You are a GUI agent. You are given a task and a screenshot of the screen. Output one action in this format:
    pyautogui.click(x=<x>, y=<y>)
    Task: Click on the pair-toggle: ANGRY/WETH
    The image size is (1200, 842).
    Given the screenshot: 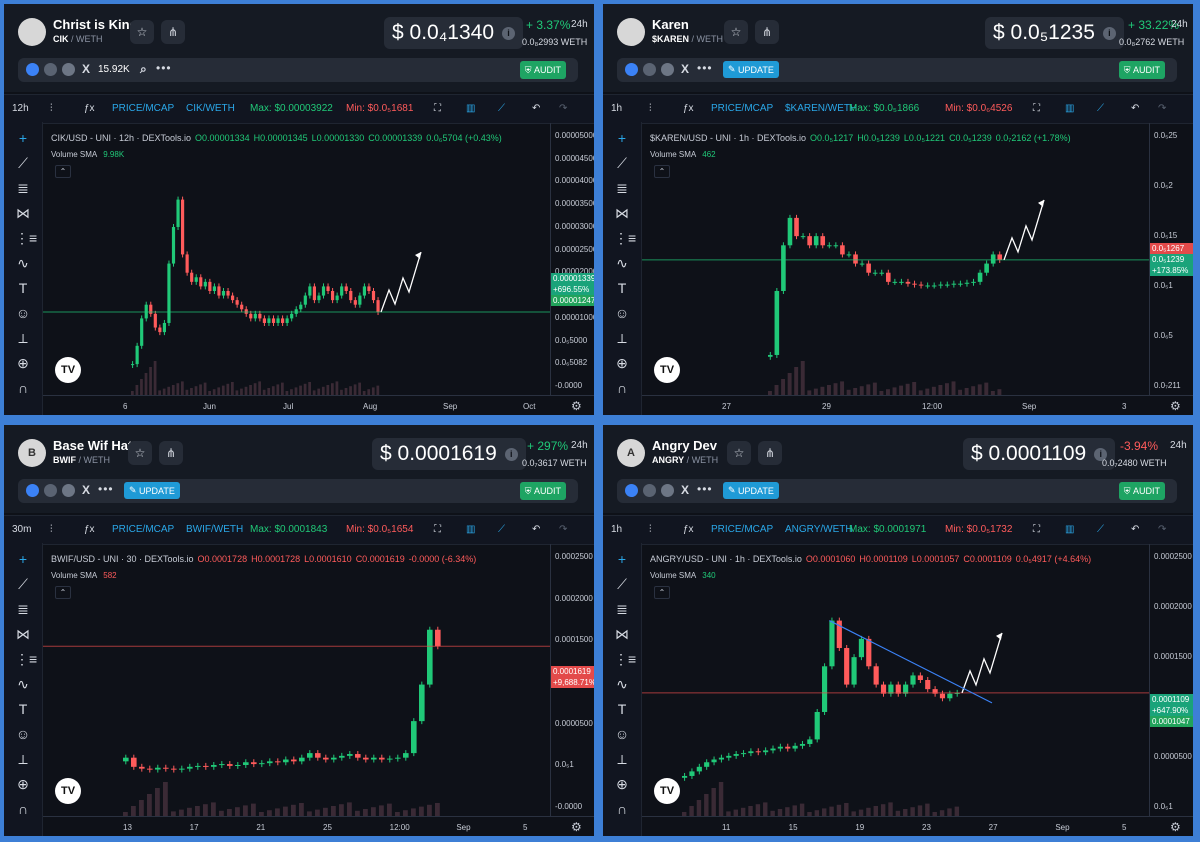 What is the action you would take?
    pyautogui.click(x=819, y=529)
    